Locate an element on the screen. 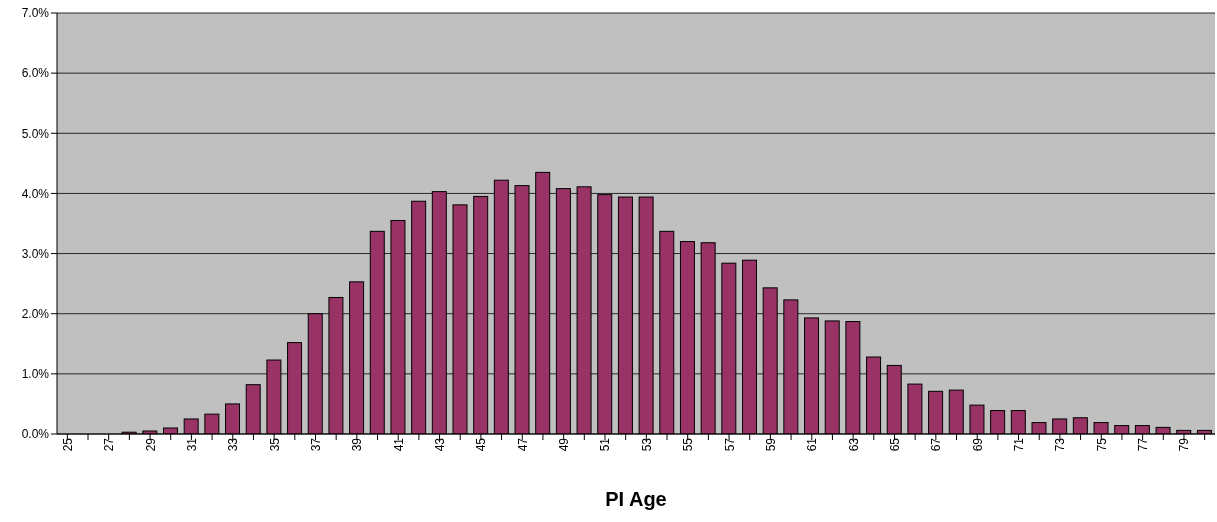 This screenshot has width=1217, height=522. x-tick-label: 75 is located at coordinates (1101, 444).